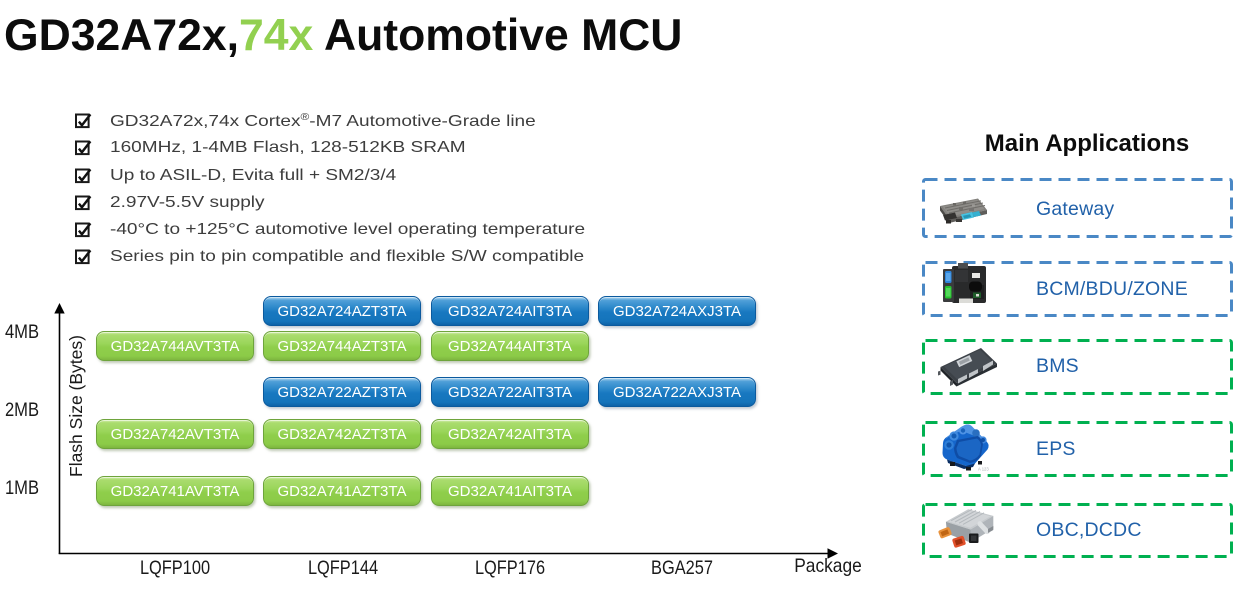 This screenshot has height=600, width=1256. Describe the element at coordinates (983, 469) in the screenshot. I see `svg-text: A 123` at that location.